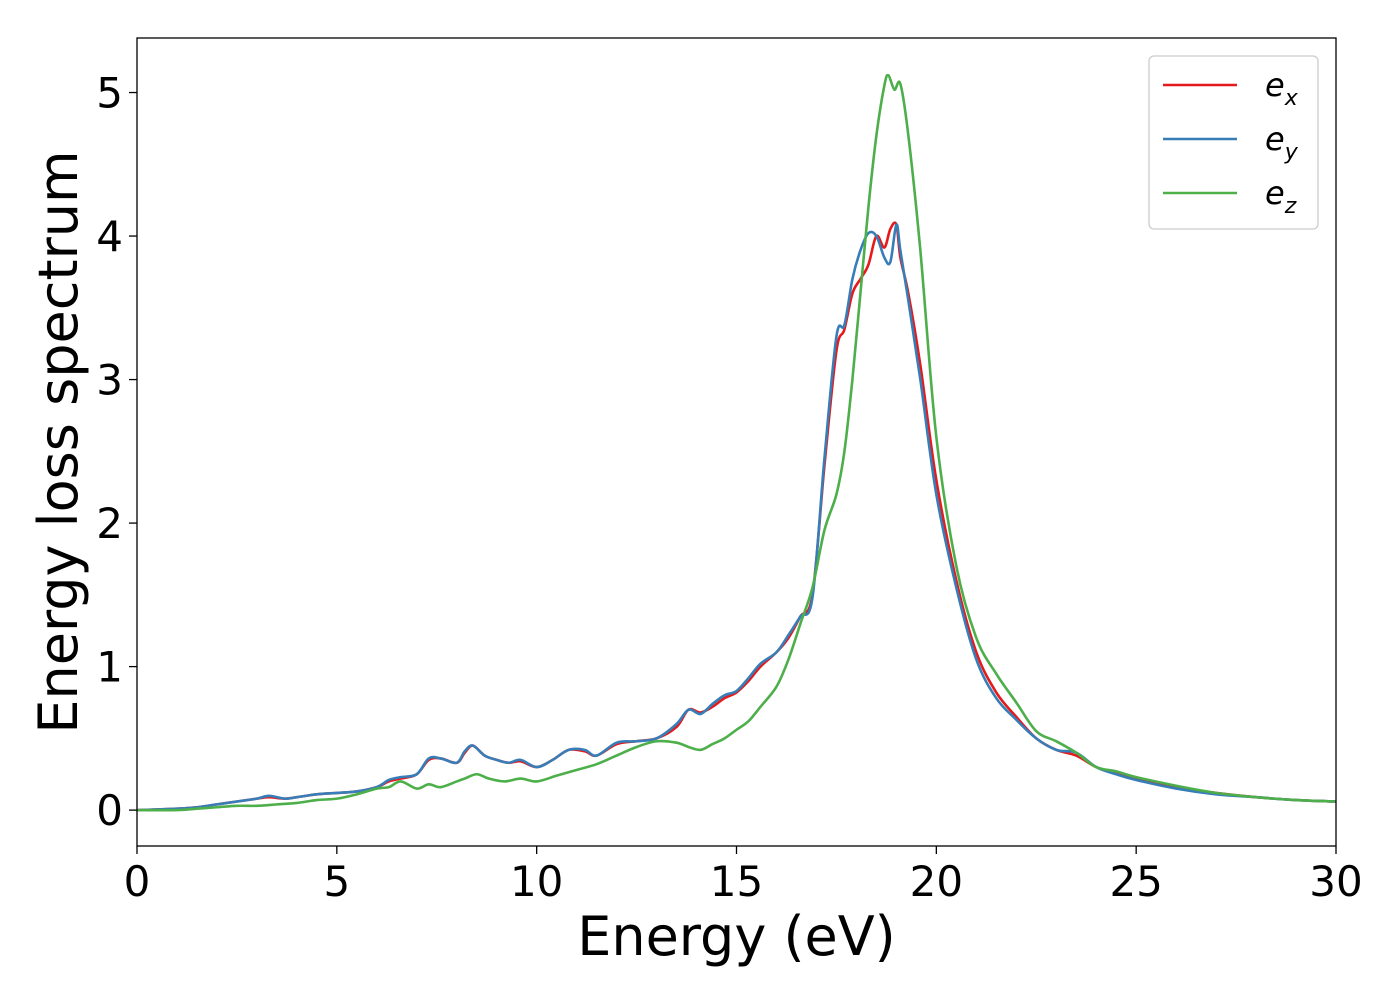 This screenshot has width=1400, height=1000. What do you see at coordinates (336, 881) in the screenshot?
I see `x-tick-label: 5` at bounding box center [336, 881].